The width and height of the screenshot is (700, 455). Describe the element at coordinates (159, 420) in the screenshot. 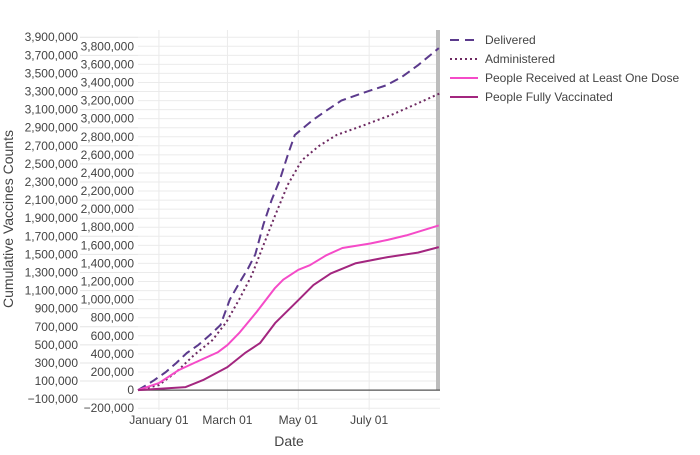

I see `x-tick-label: January 01` at that location.